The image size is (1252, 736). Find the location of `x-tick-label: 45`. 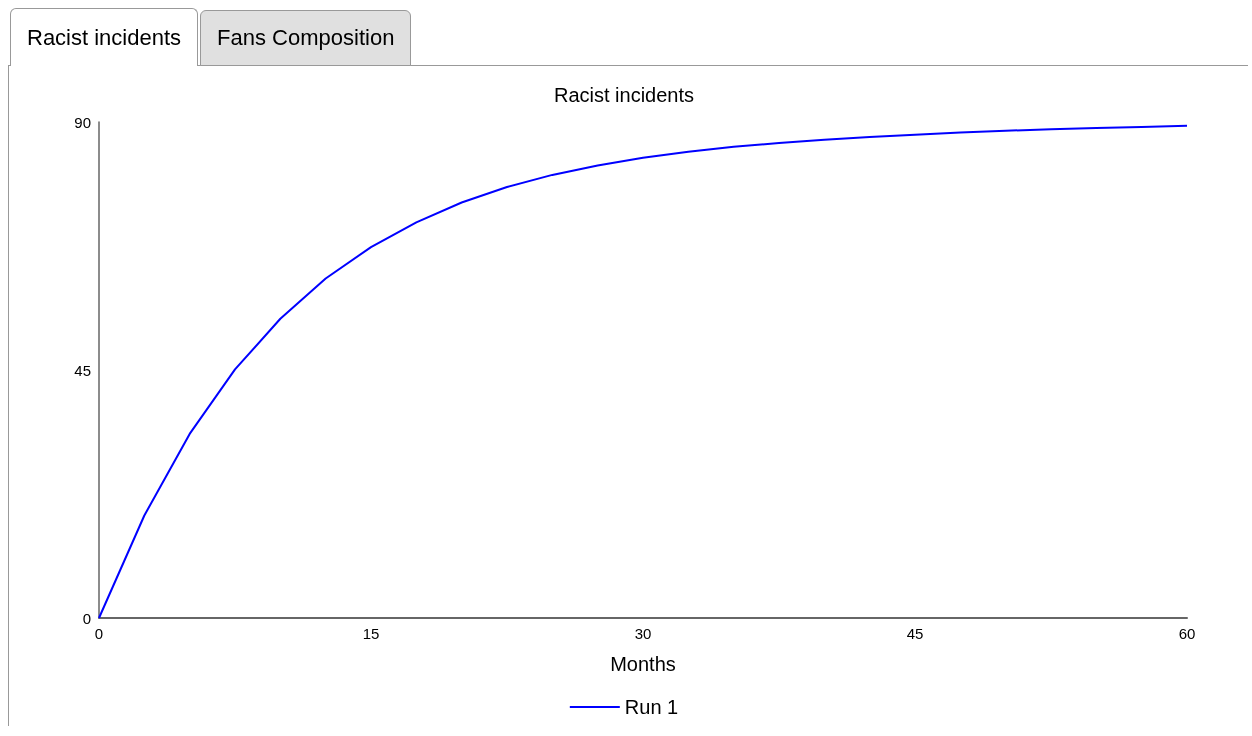

x-tick-label: 45 is located at coordinates (915, 633).